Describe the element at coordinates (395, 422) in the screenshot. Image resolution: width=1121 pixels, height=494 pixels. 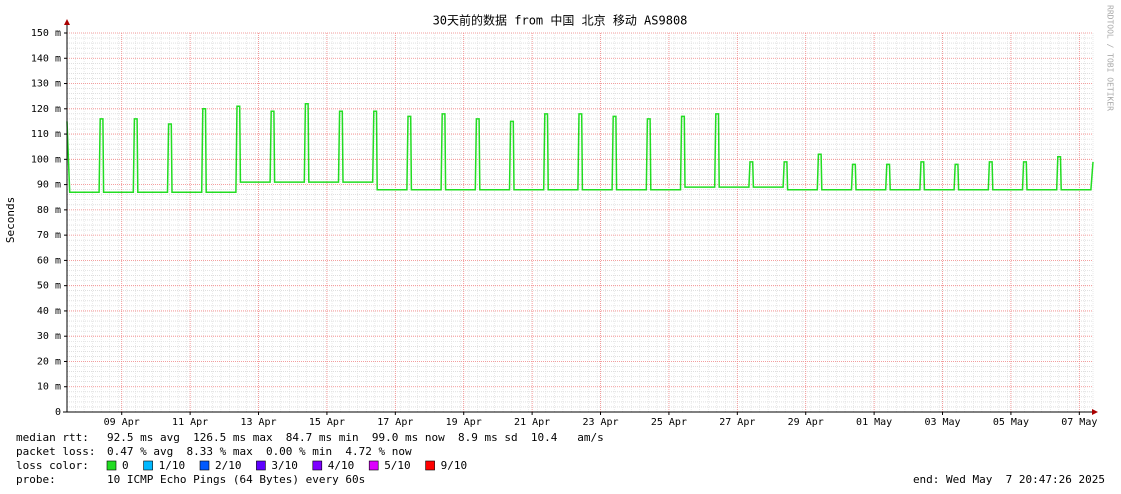
I see `x-tick-label: 17 Apr` at that location.